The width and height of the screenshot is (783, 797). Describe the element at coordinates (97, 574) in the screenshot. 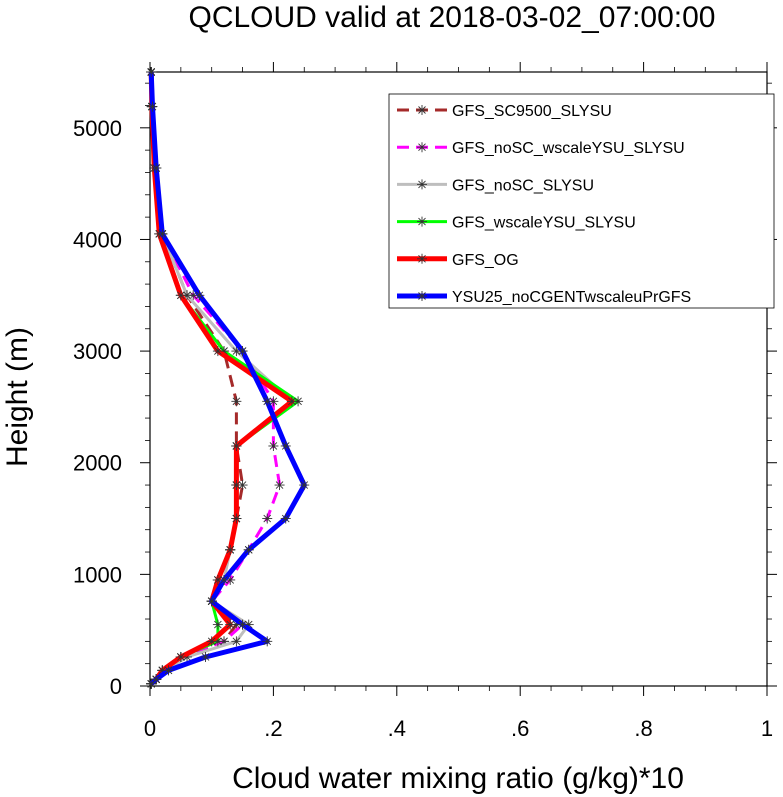

I see `y-tick-label: 1000` at that location.